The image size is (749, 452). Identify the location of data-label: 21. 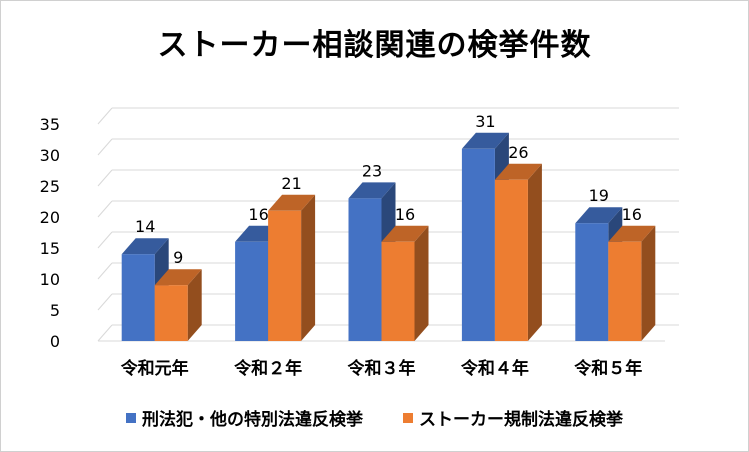
(291, 183).